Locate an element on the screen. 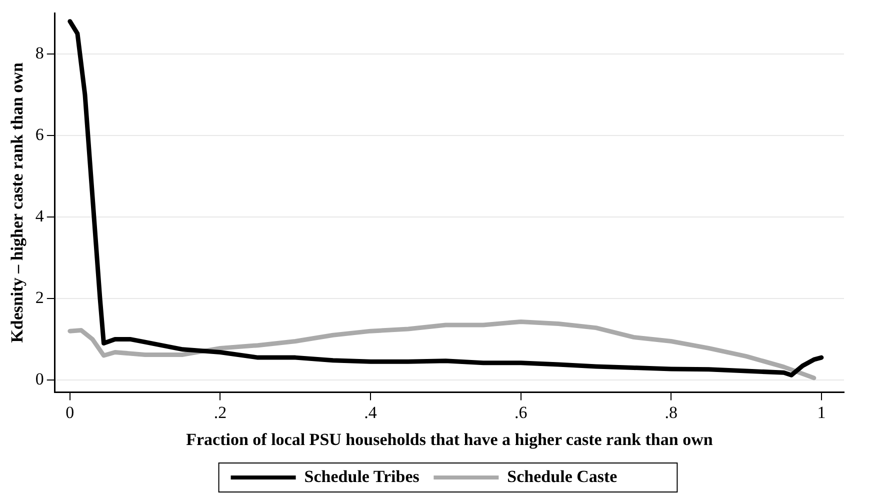 The image size is (874, 502). x-tick-label: 0 is located at coordinates (70, 412).